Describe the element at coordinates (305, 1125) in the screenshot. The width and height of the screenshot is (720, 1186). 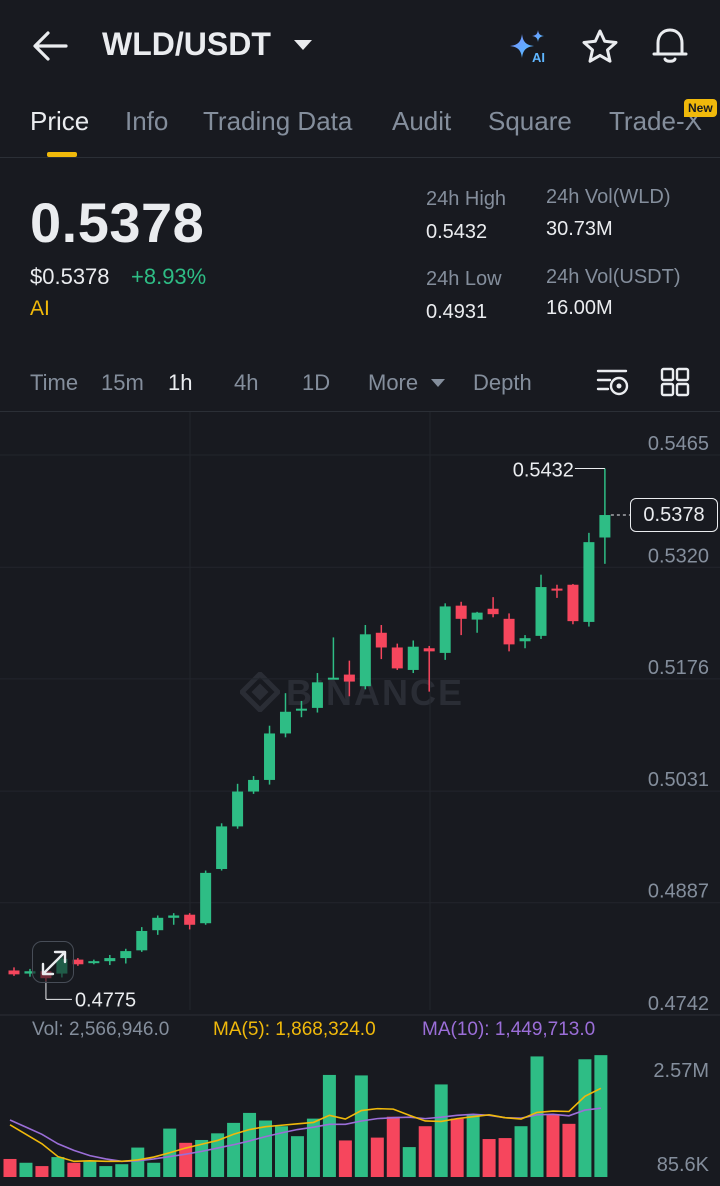
I see `ma5-line` at that location.